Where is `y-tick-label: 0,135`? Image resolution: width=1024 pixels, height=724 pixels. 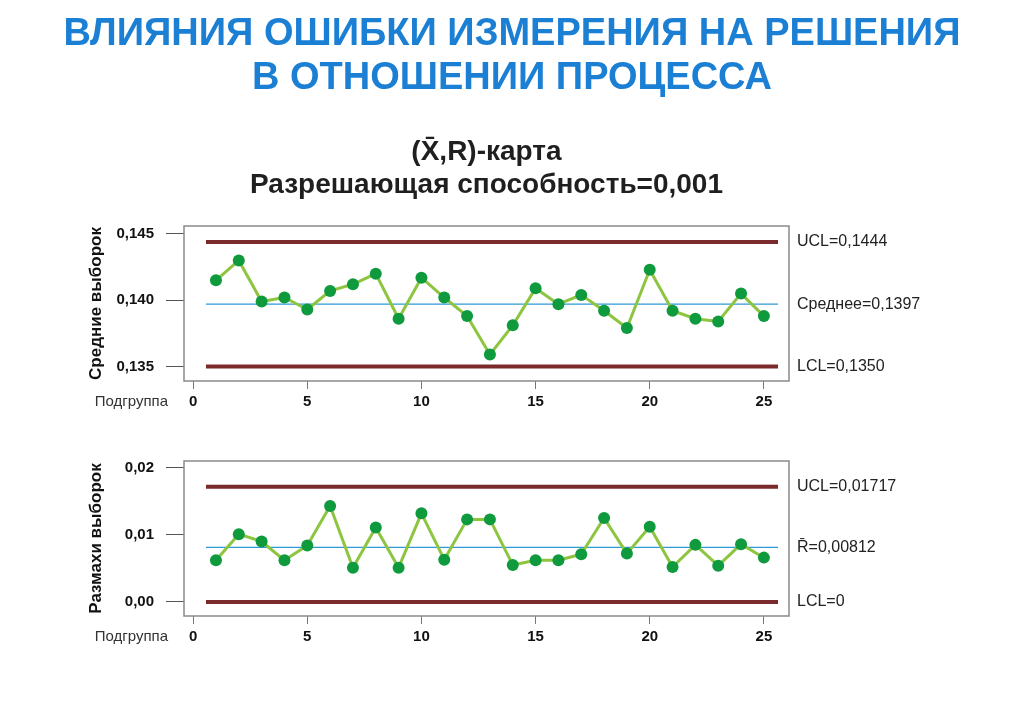
y-tick-label: 0,135 is located at coordinates (135, 365).